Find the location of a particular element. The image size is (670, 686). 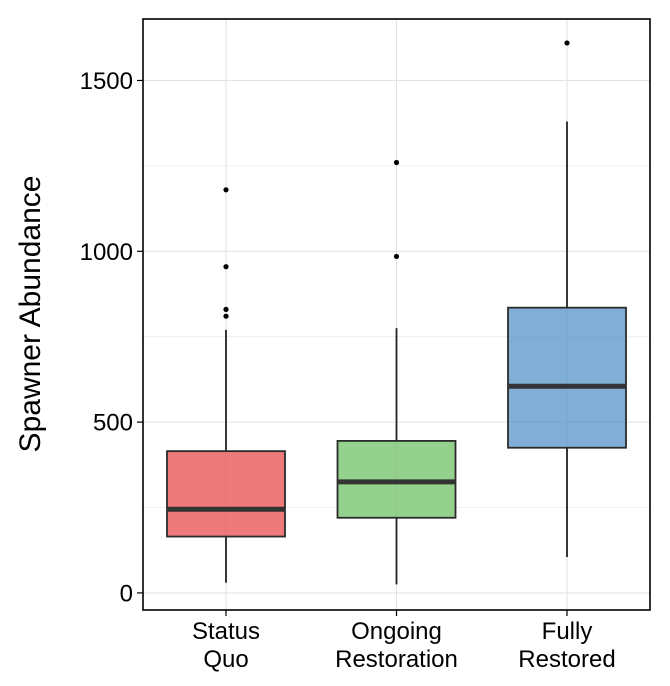

y-tick-label: 0 is located at coordinates (126, 593).